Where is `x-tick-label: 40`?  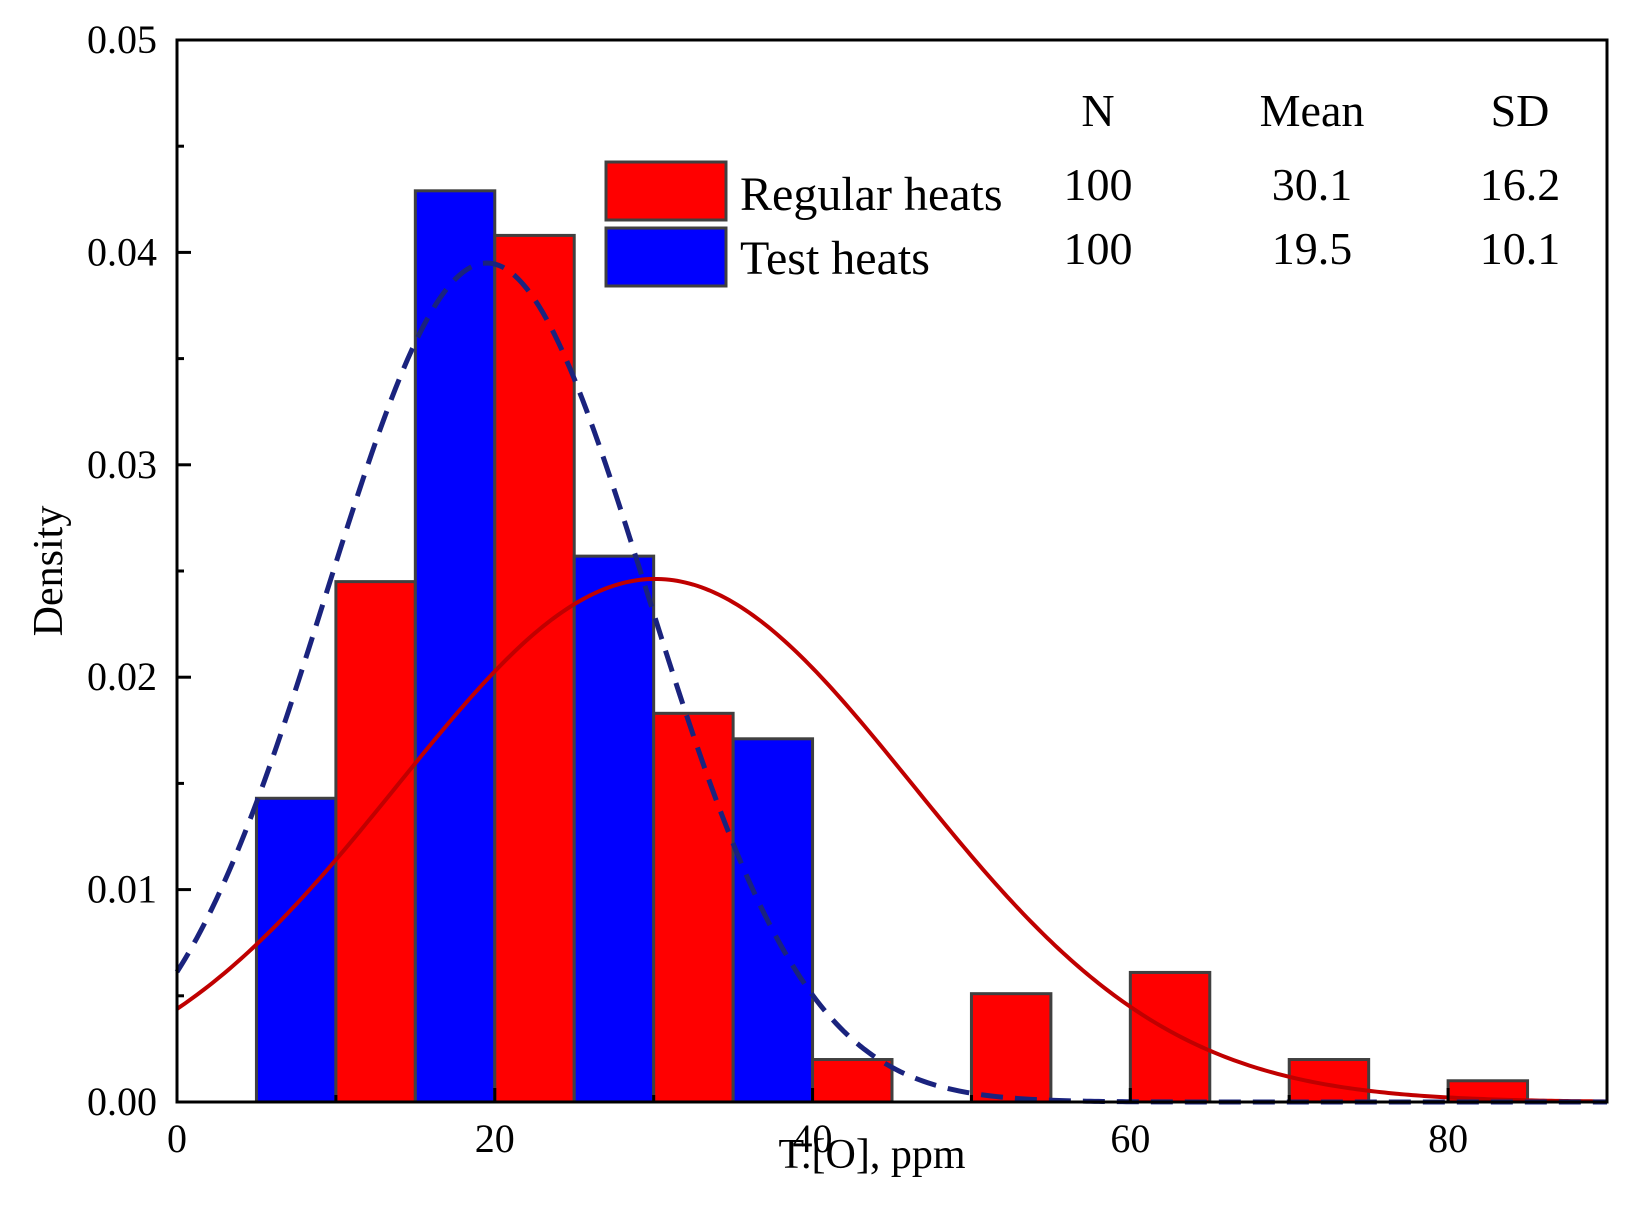 x-tick-label: 40 is located at coordinates (813, 1138).